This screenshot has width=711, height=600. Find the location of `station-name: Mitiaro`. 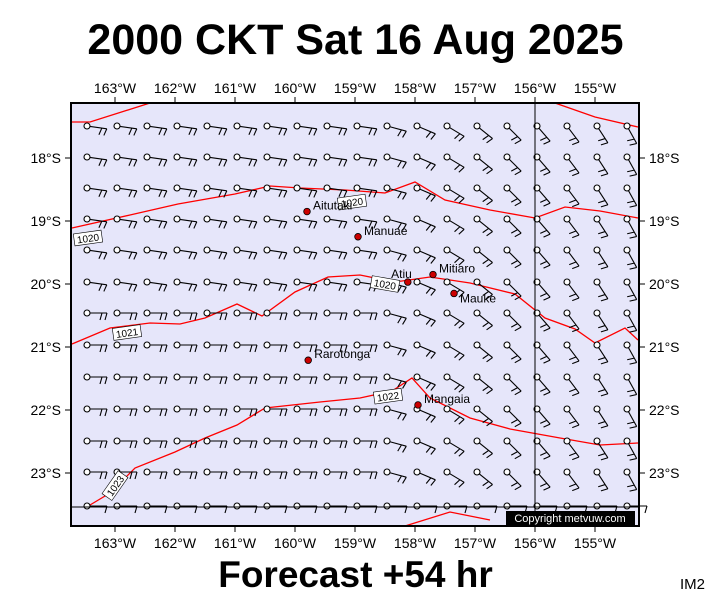

station-name: Mitiaro is located at coordinates (457, 269).